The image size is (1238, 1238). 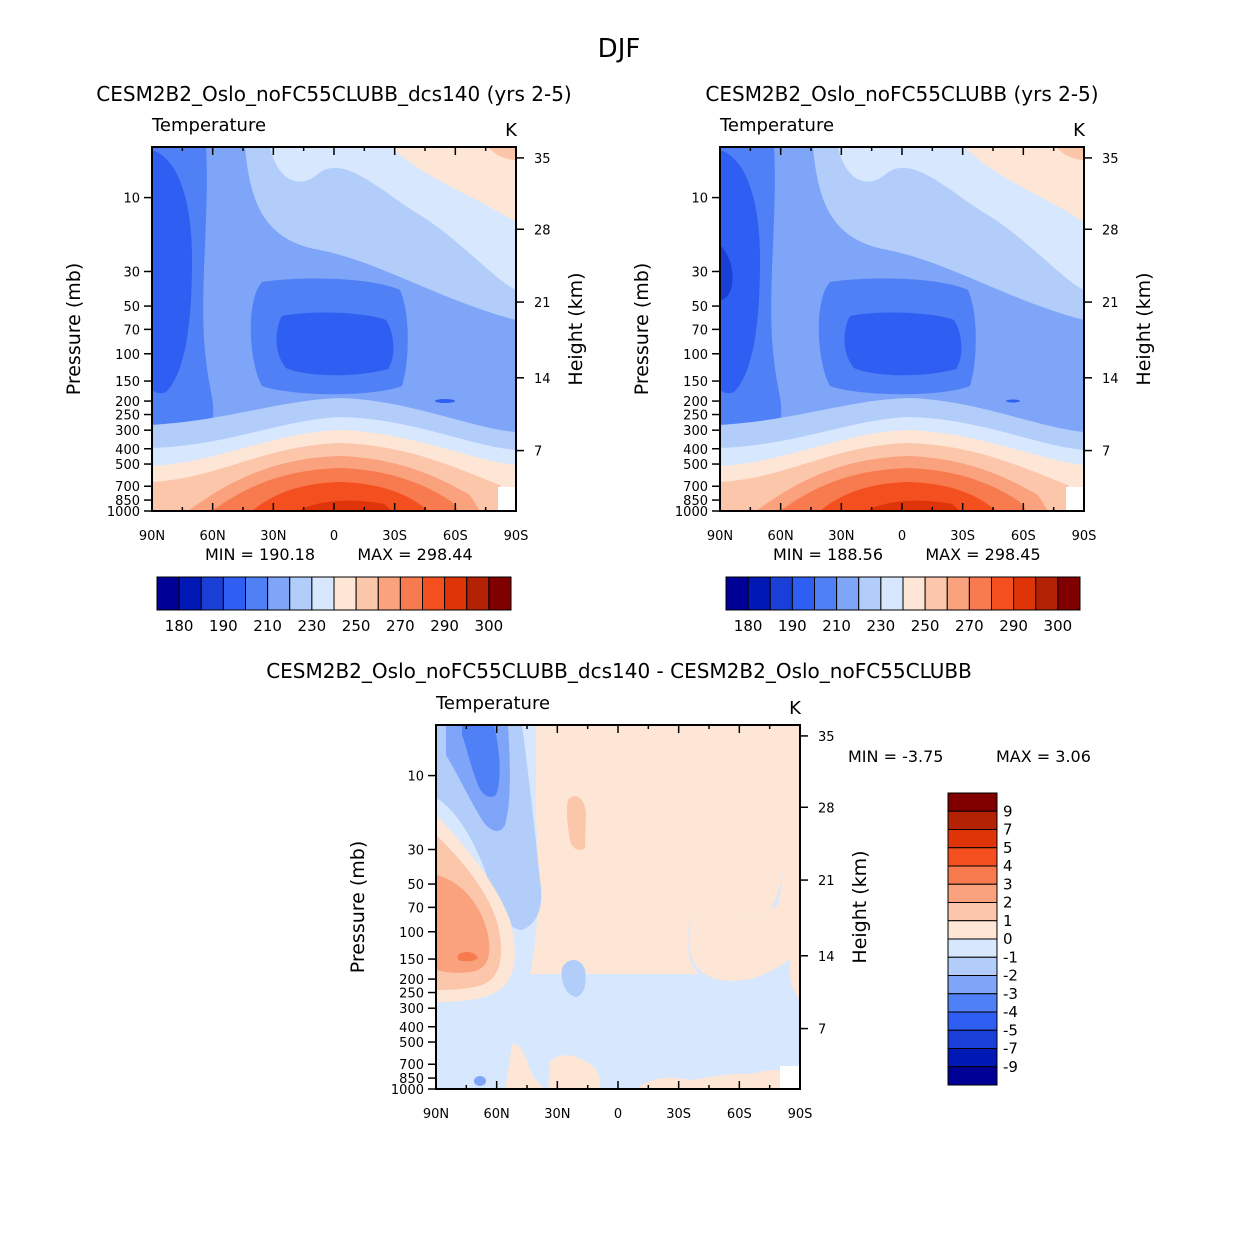 I want to click on panel-1-variable: Temperature, so click(x=208, y=125).